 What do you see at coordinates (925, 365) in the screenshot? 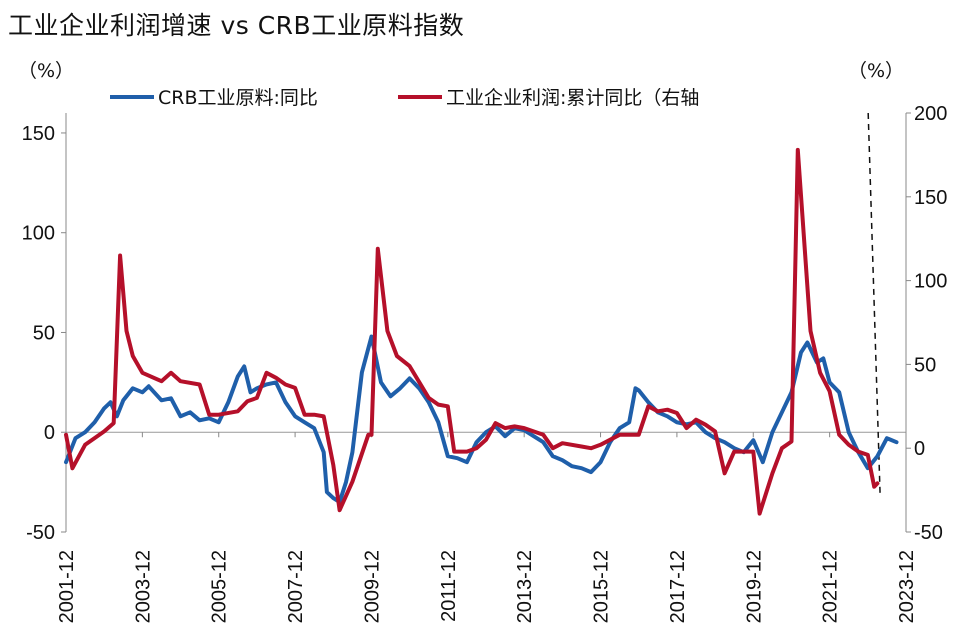
I see `right-y-tick-label: 50` at bounding box center [925, 365].